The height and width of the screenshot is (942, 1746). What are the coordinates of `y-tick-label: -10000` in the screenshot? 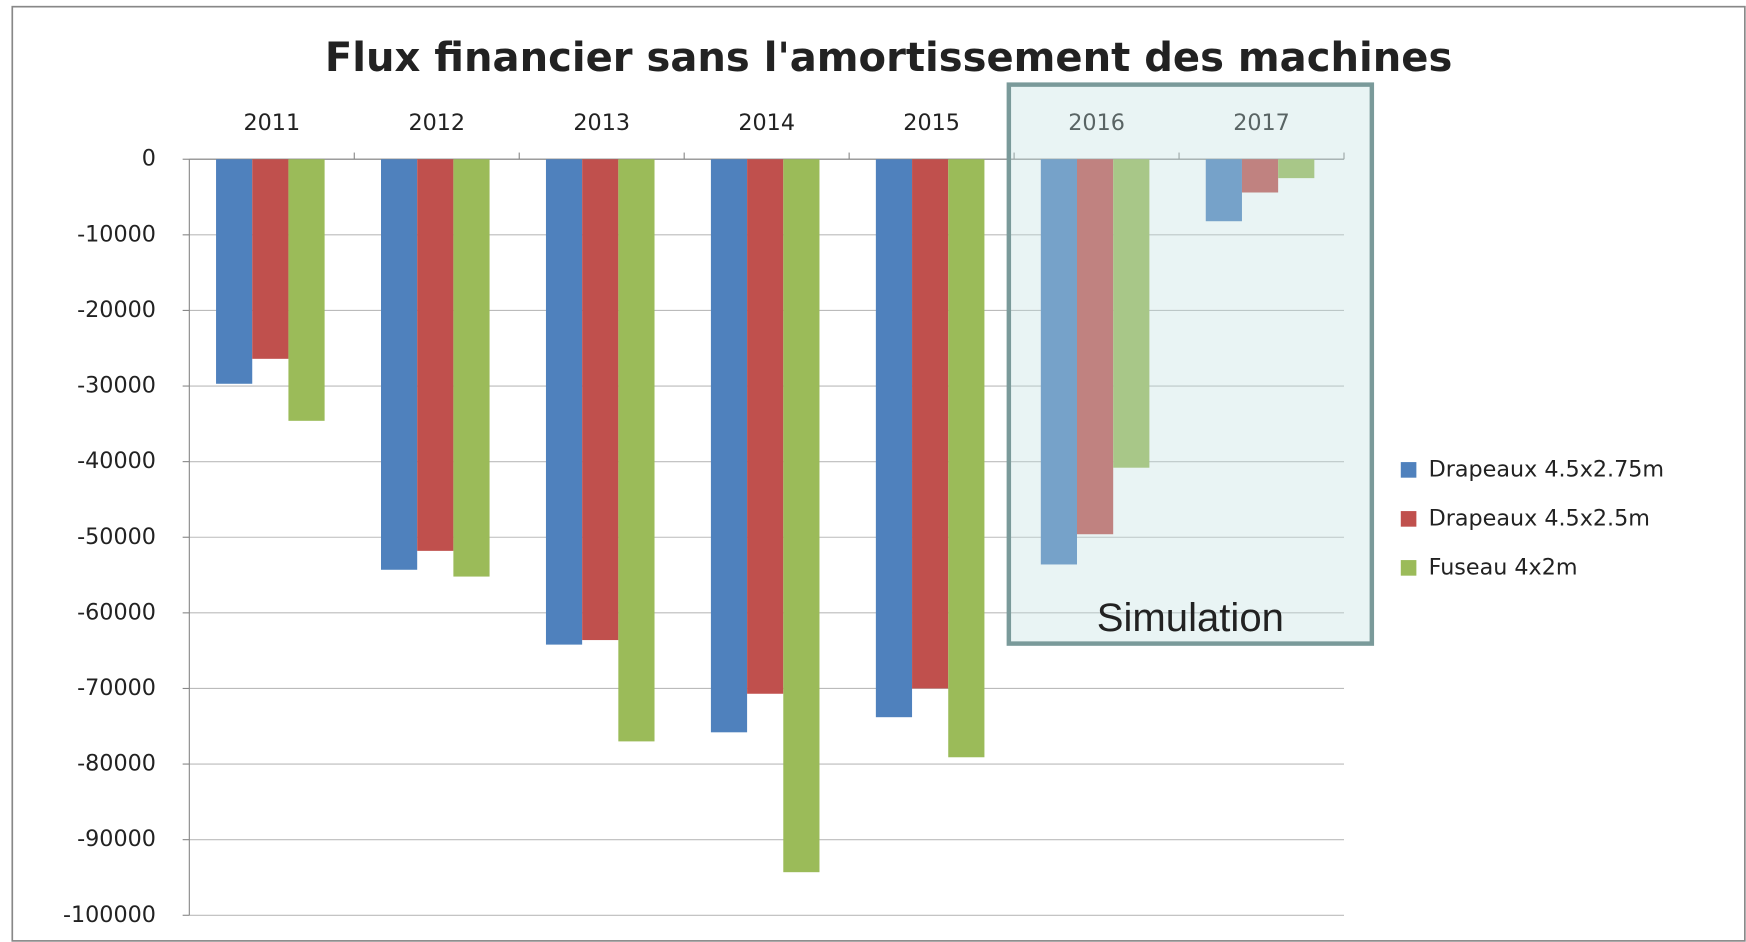 It's located at (116, 234).